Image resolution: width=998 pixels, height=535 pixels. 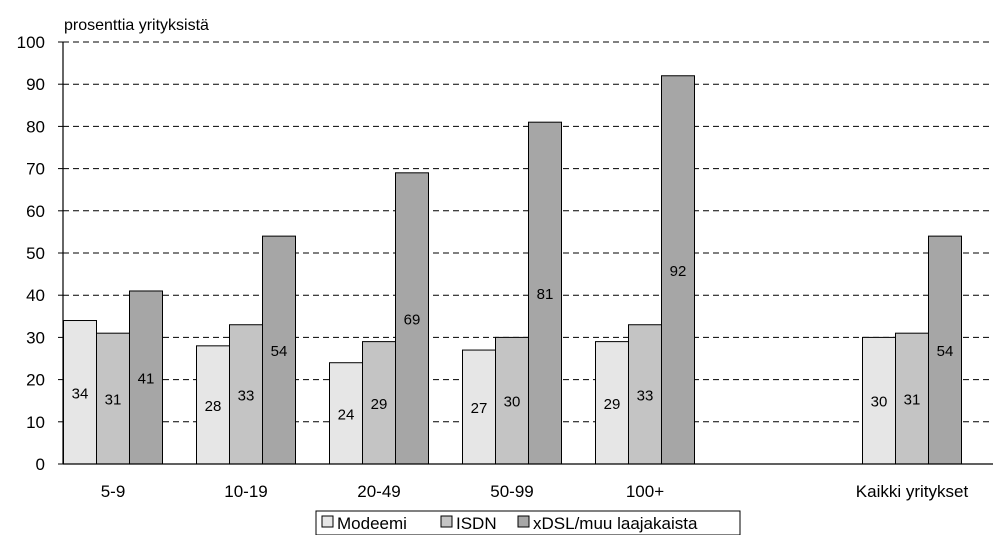 I want to click on x-tick-label: Kaikki yritykset, so click(x=912, y=491).